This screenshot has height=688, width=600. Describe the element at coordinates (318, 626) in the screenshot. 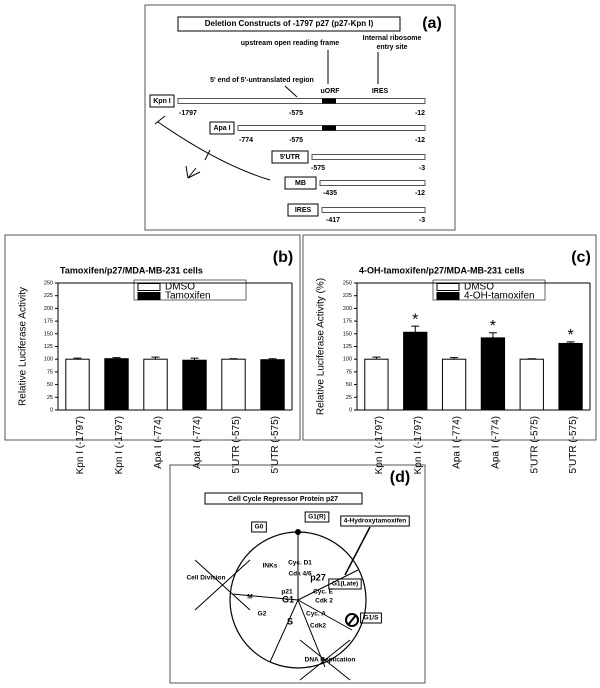

I see `cycle-label: Cdk2` at that location.